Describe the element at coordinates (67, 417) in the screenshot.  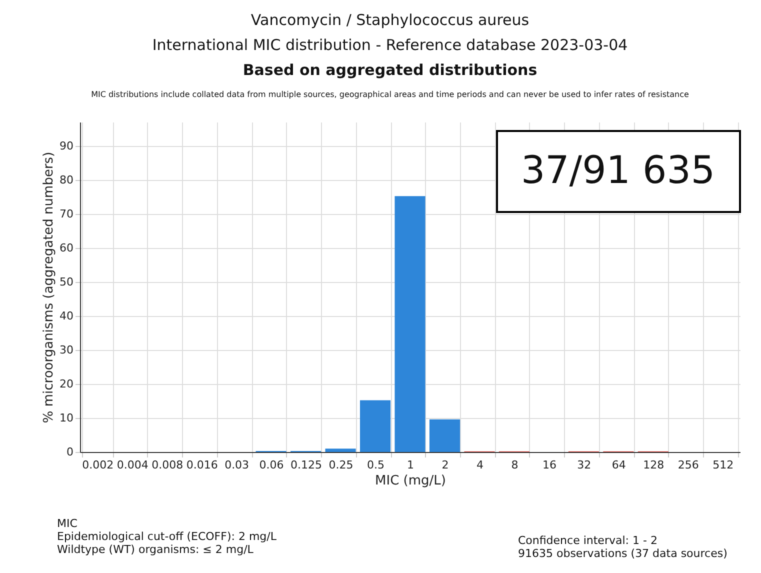
I see `y-tick-label: 10` at that location.